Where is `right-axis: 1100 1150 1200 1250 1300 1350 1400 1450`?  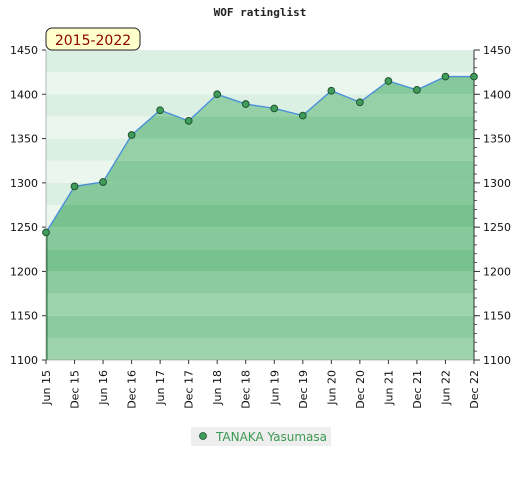
right-axis: 1100 1150 1200 1250 1300 1350 1400 1450 is located at coordinates (492, 205).